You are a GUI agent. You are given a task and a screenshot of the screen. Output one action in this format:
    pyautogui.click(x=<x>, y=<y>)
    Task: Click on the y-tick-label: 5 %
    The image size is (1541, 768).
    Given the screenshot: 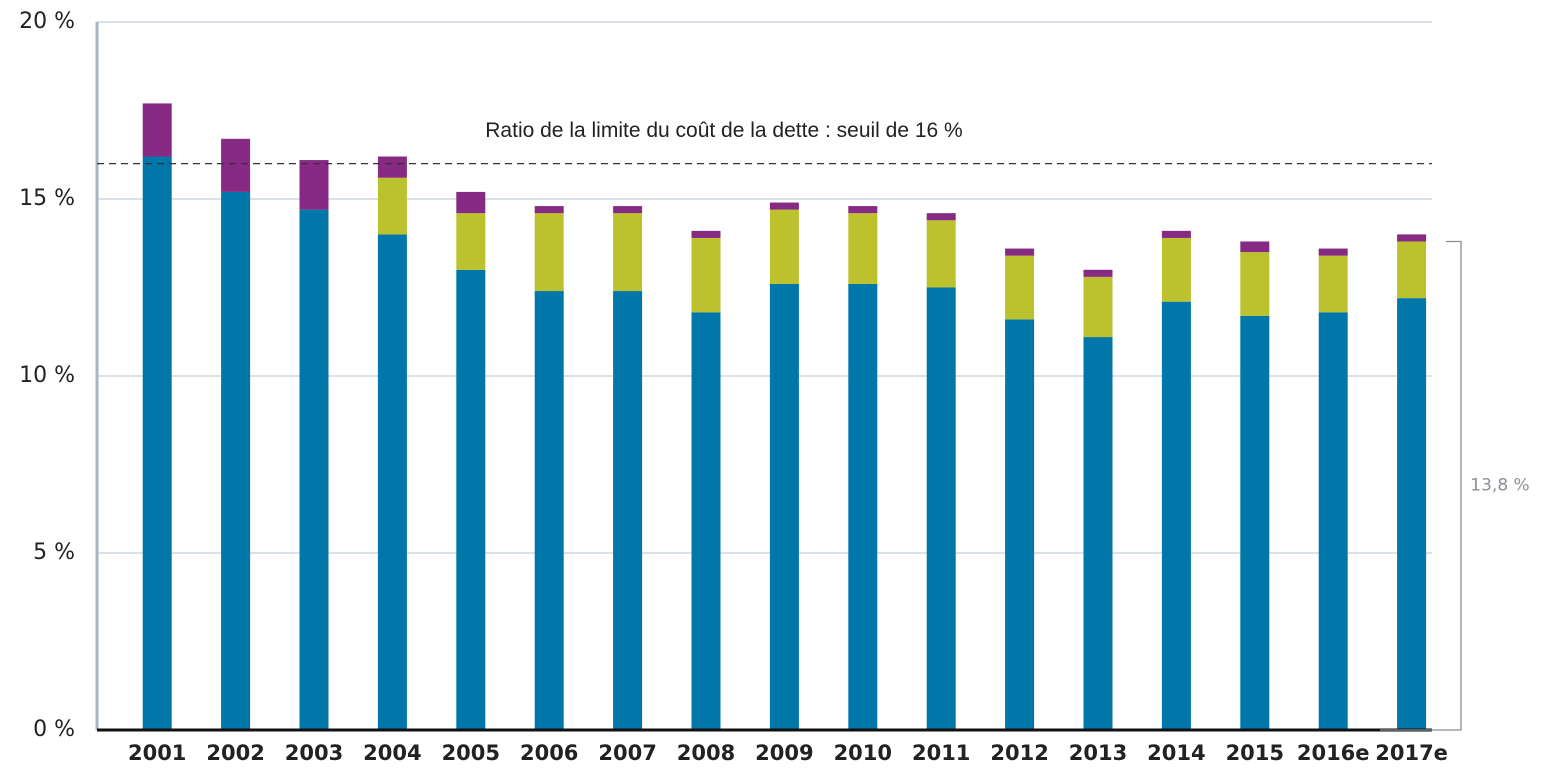 What is the action you would take?
    pyautogui.click(x=54, y=552)
    